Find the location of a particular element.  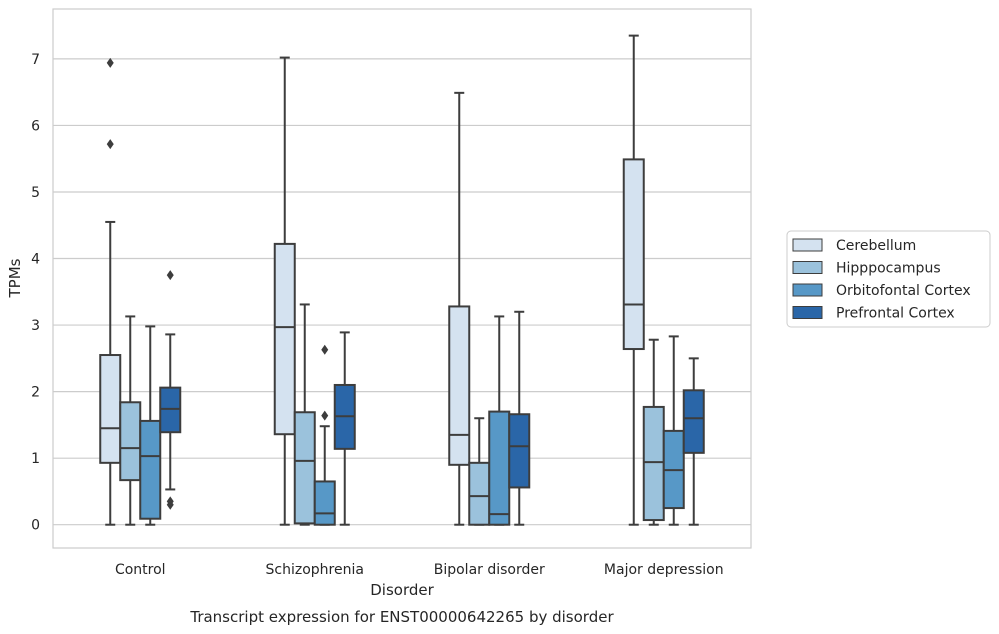

y-tick-label: 0 is located at coordinates (35, 526).